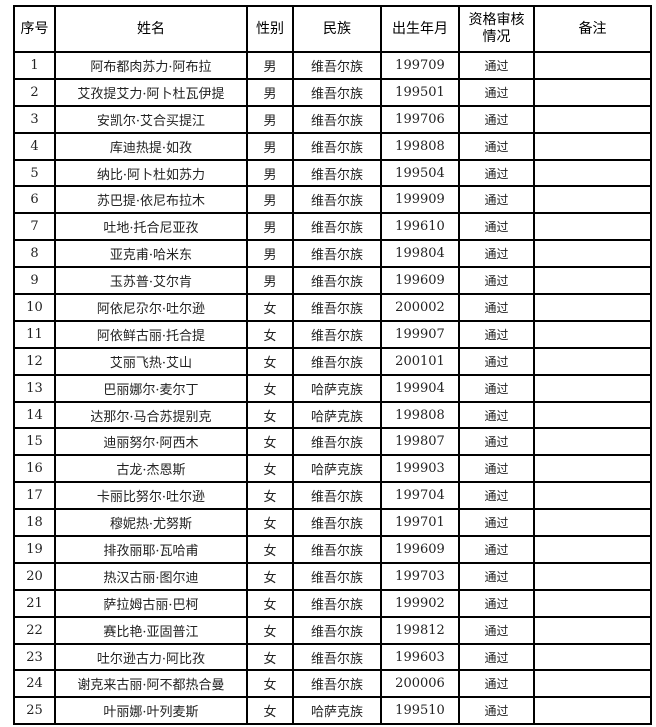 Image resolution: width=656 pixels, height=727 pixels. What do you see at coordinates (151, 65) in the screenshot?
I see `cell-name: 阿布都肉苏力·阿布拉` at bounding box center [151, 65].